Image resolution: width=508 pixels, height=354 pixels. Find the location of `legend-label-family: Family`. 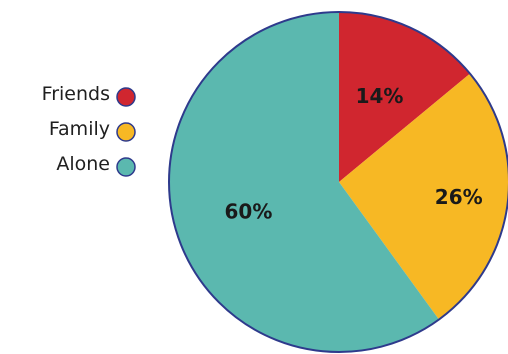

legend-label-family: Family is located at coordinates (79, 129).